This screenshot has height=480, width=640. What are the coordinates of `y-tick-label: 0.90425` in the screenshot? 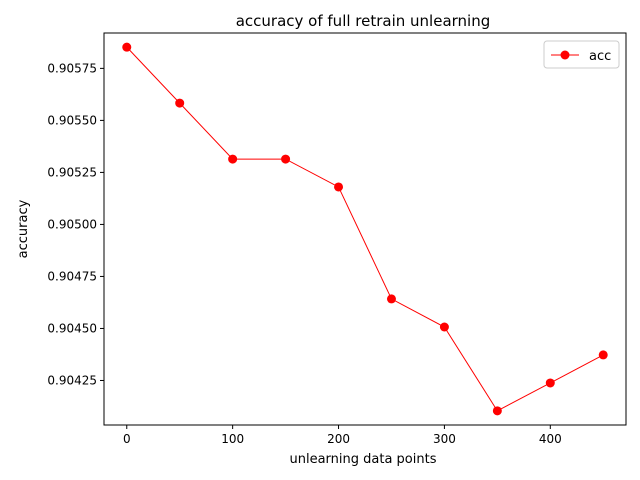 It's located at (72, 380).